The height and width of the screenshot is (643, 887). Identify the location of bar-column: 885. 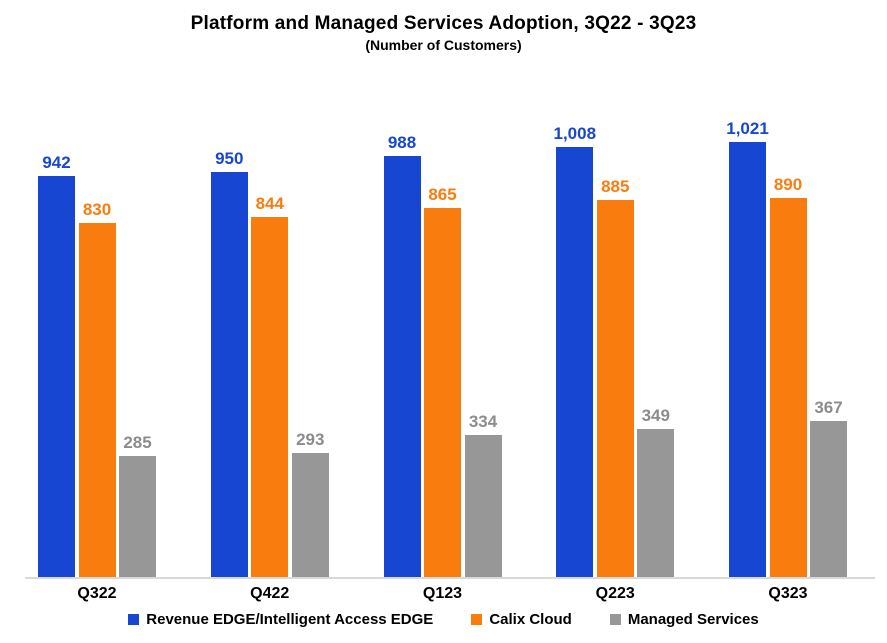
(615, 377).